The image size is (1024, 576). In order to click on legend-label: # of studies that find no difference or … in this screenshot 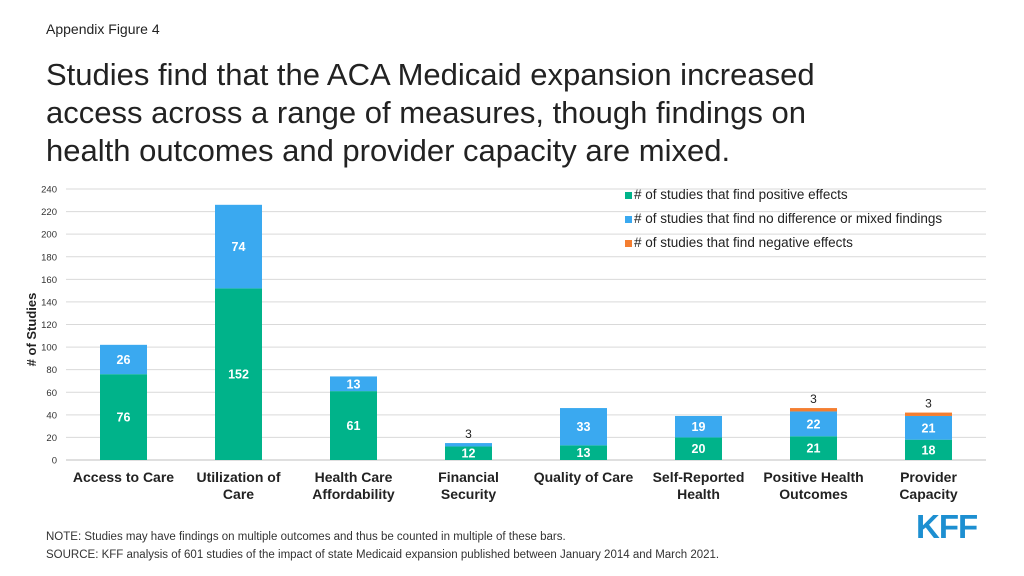, I will do `click(788, 218)`.